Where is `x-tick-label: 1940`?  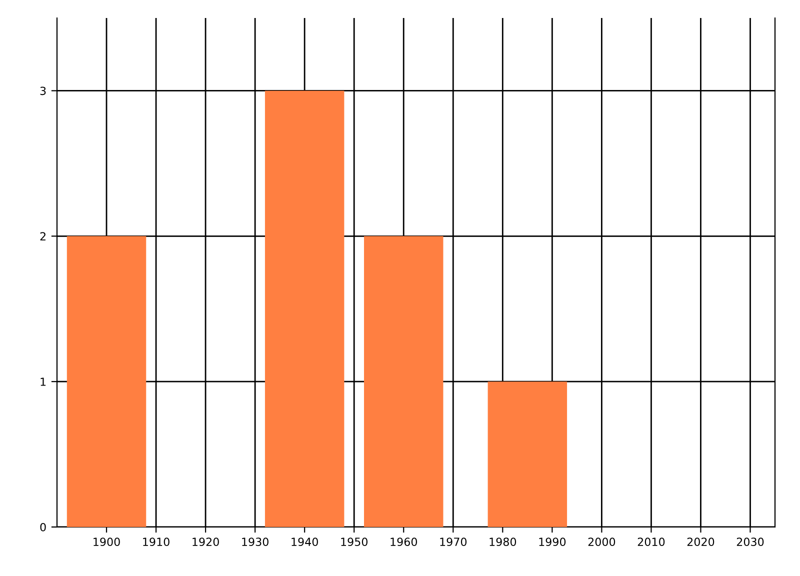
x-tick-label: 1940 is located at coordinates (305, 542).